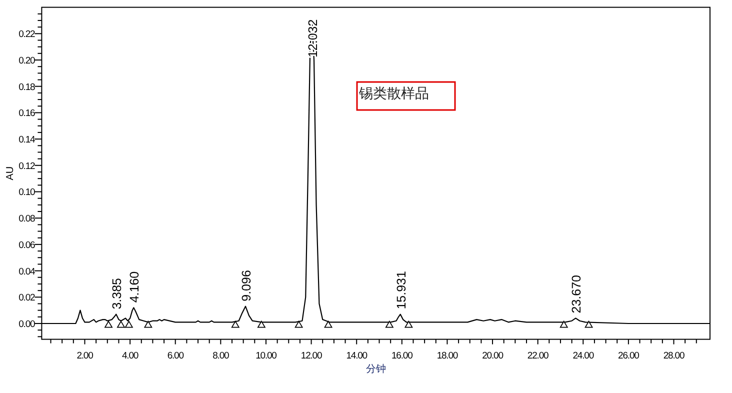 This screenshot has height=393, width=732. Describe the element at coordinates (311, 356) in the screenshot. I see `x-tick-label: 12.00` at that location.